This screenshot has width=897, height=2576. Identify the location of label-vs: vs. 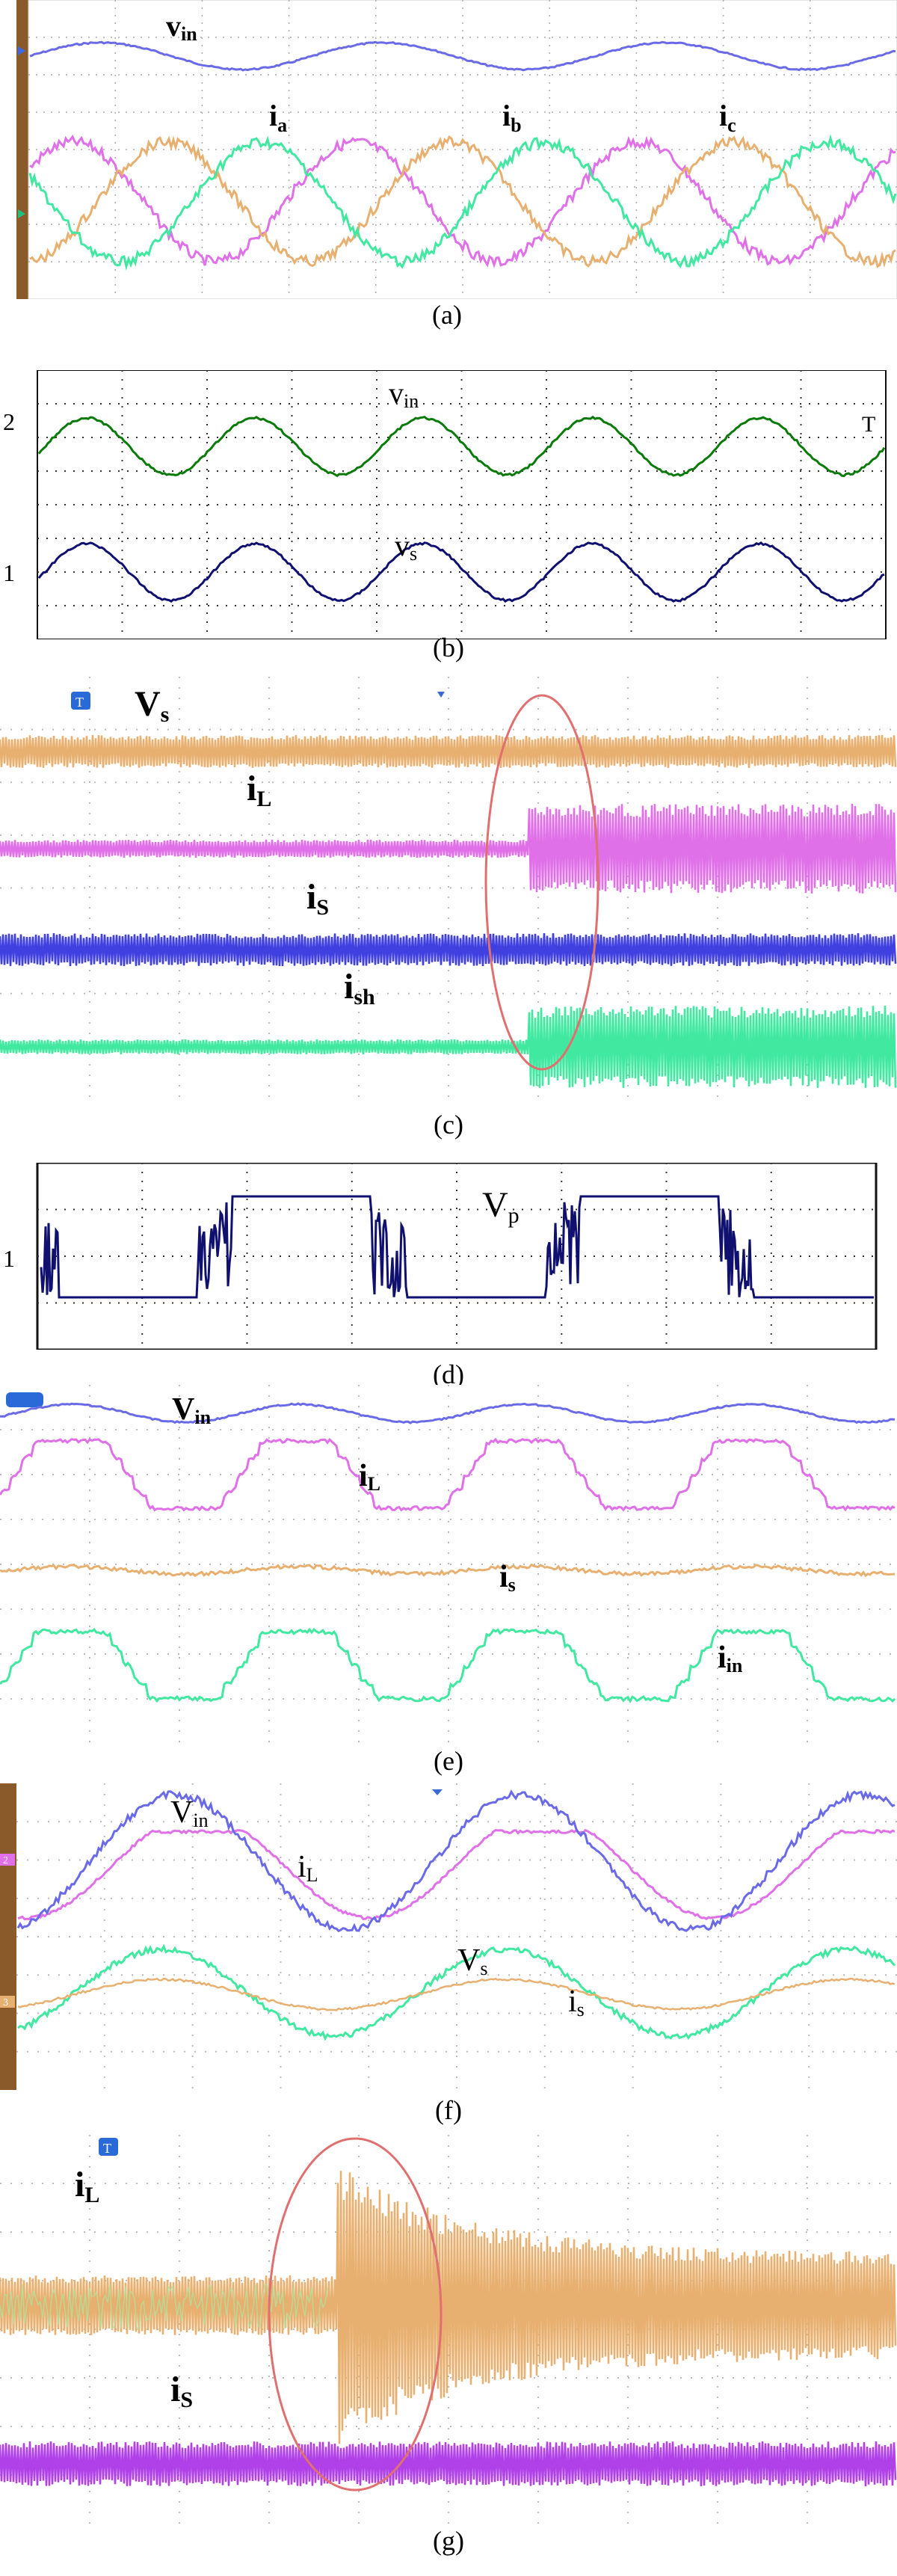
(406, 547).